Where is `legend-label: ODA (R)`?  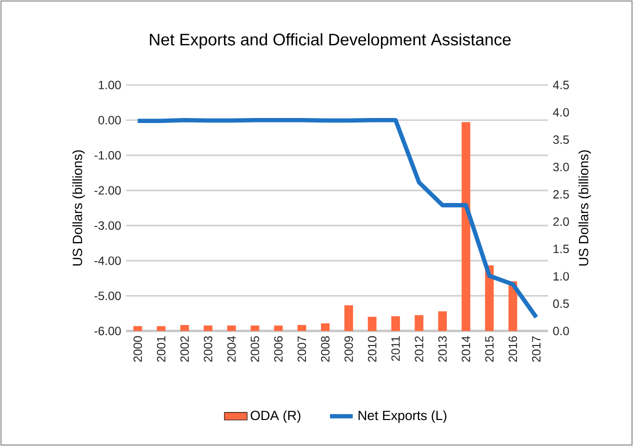 legend-label: ODA (R) is located at coordinates (275, 416).